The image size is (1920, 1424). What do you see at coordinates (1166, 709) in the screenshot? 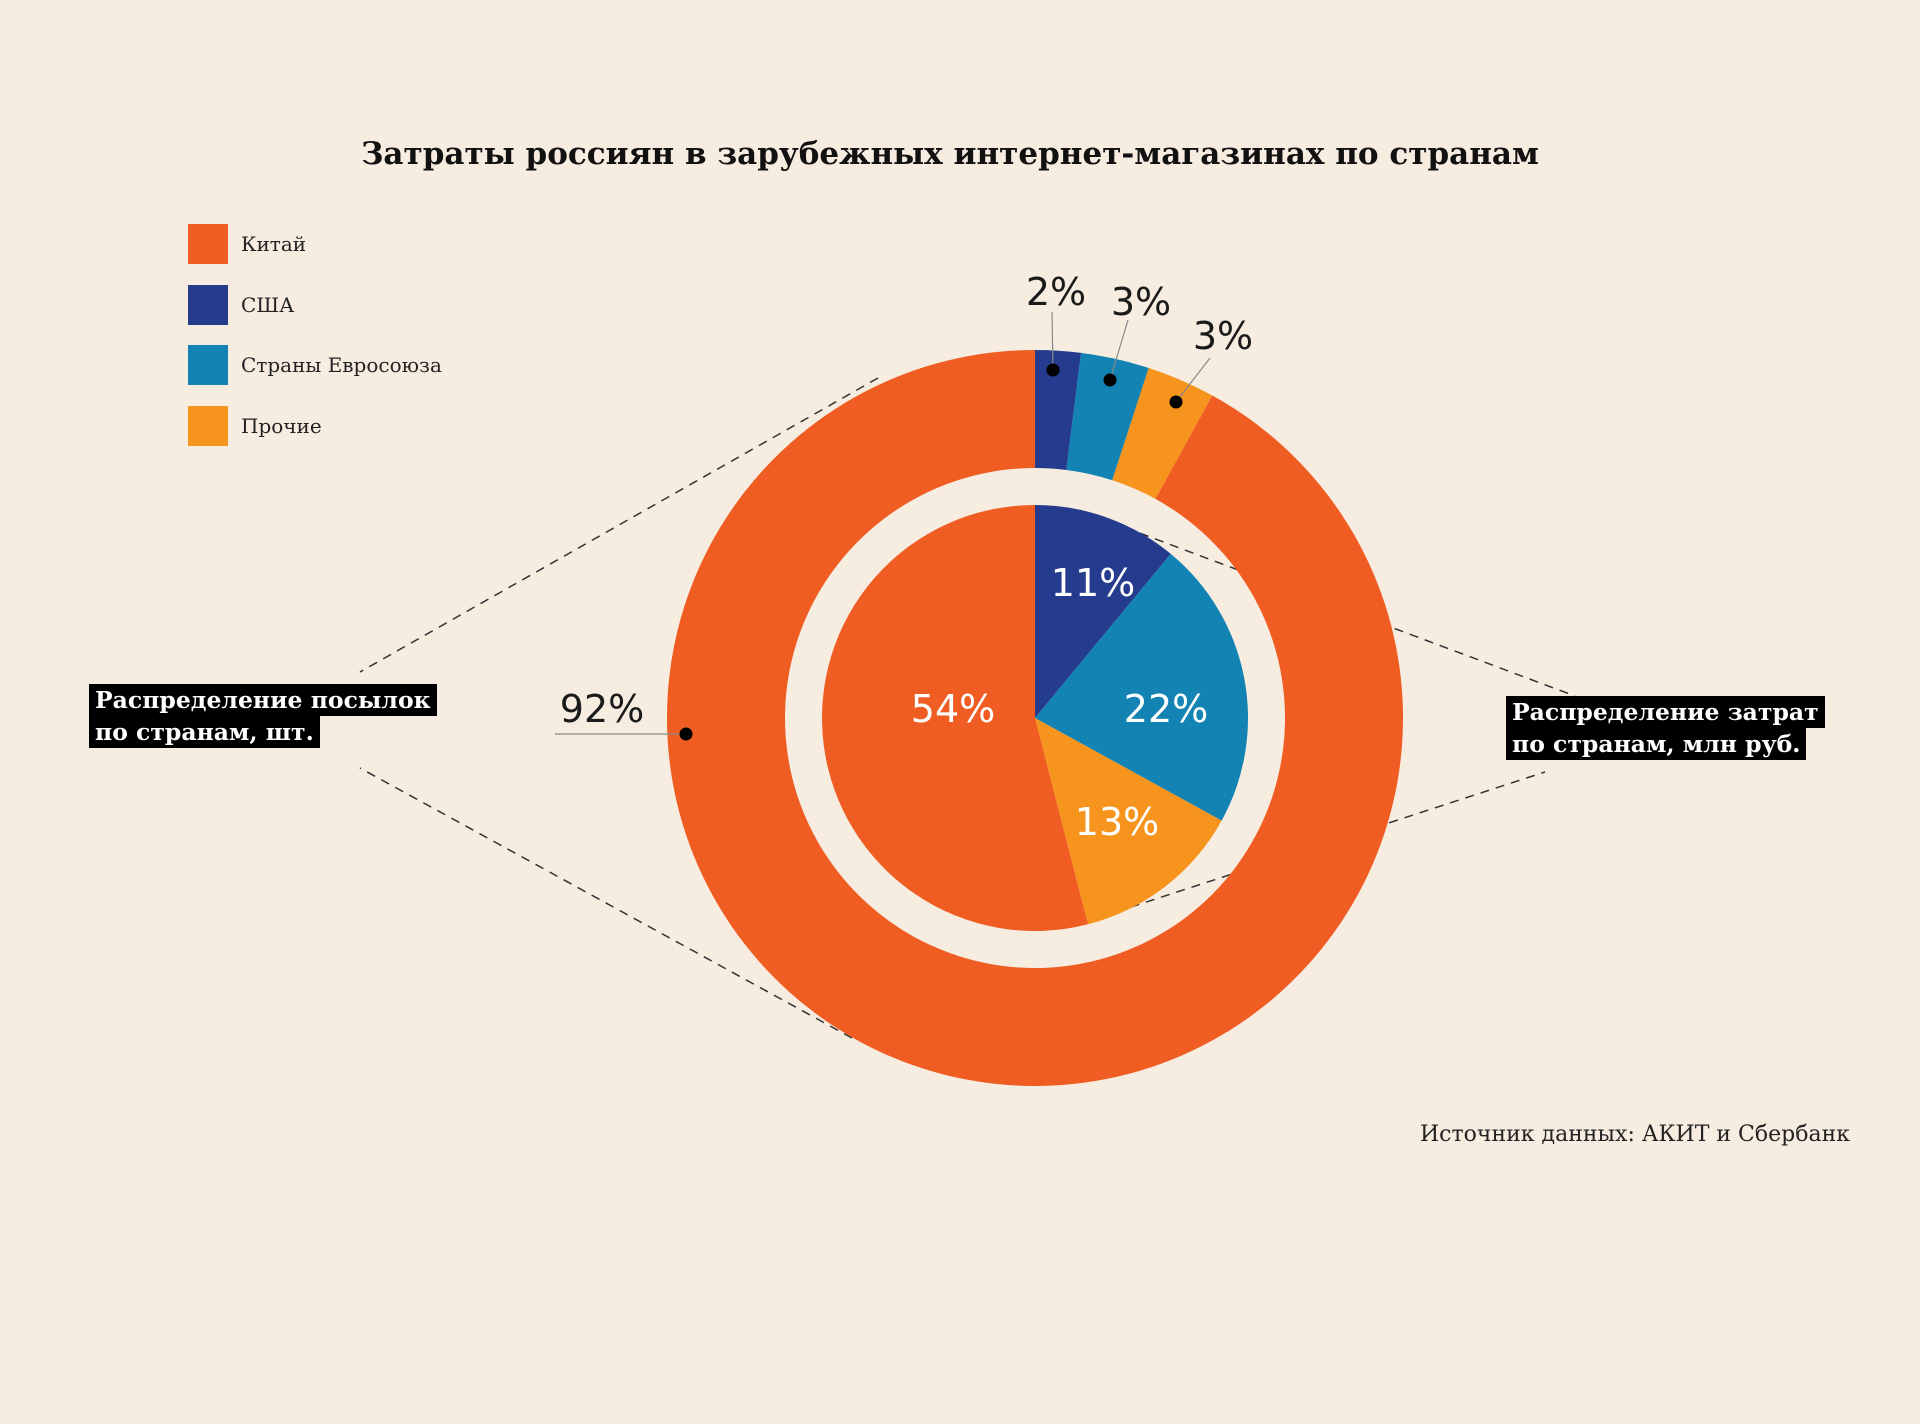
I see `inner-label-eu: 22%` at bounding box center [1166, 709].